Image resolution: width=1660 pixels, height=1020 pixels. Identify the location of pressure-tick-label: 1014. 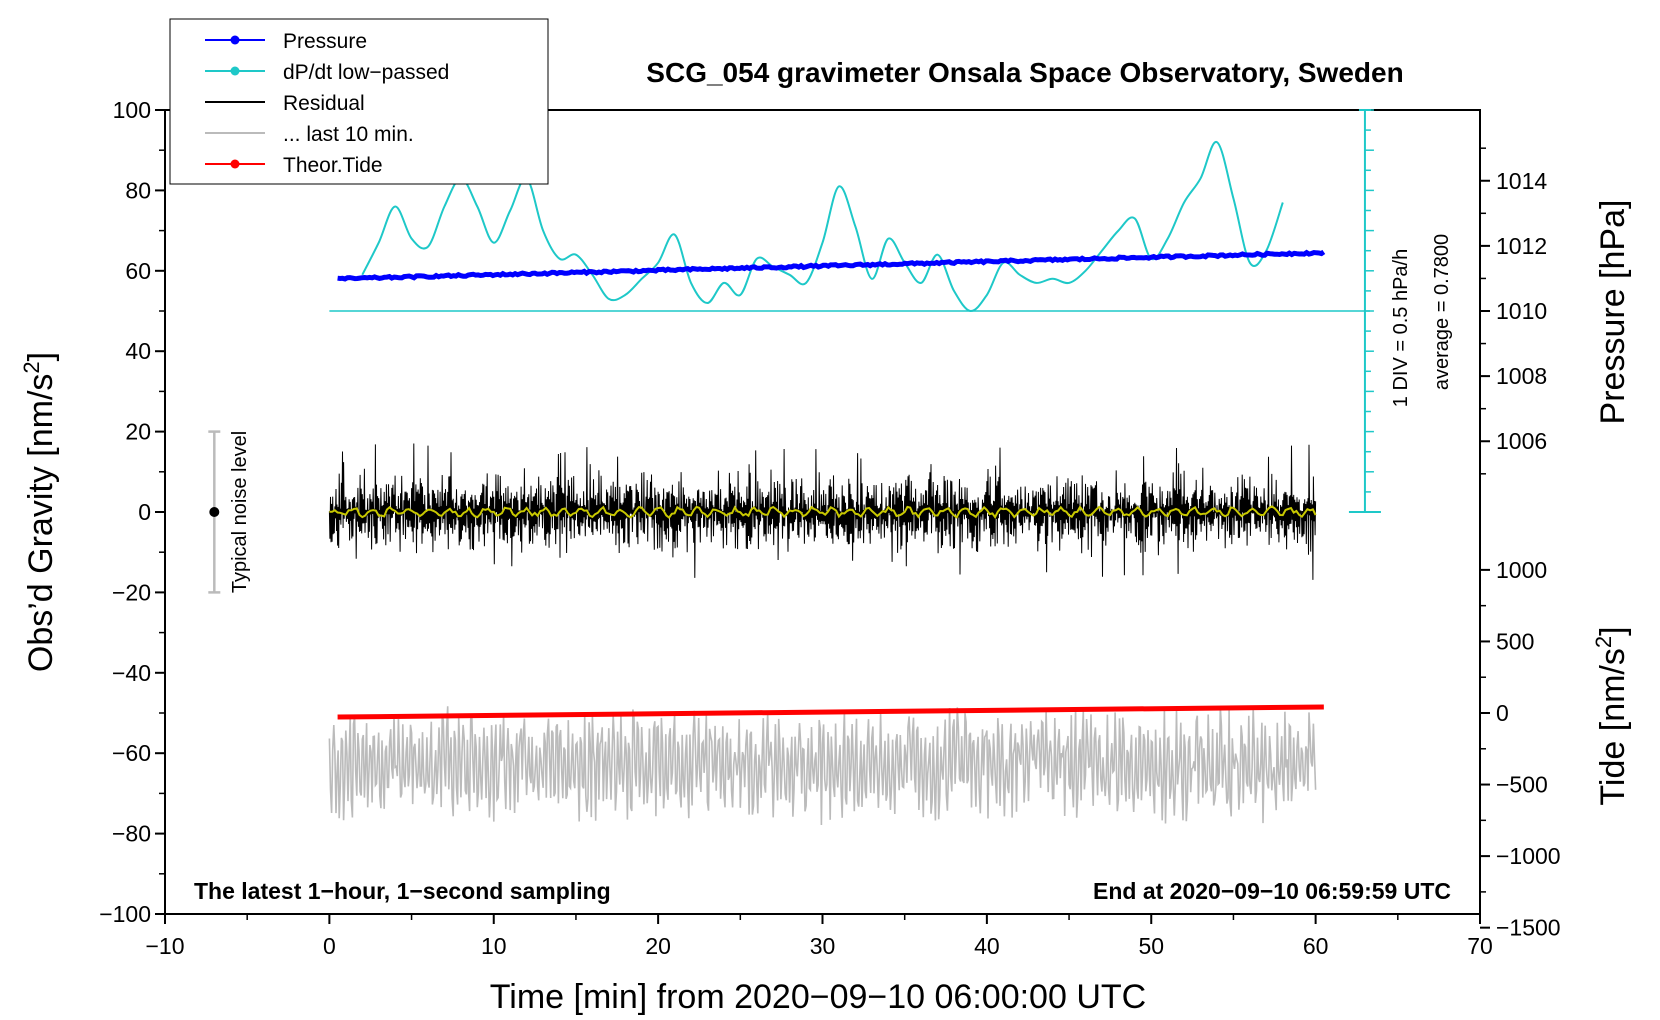
(1521, 181).